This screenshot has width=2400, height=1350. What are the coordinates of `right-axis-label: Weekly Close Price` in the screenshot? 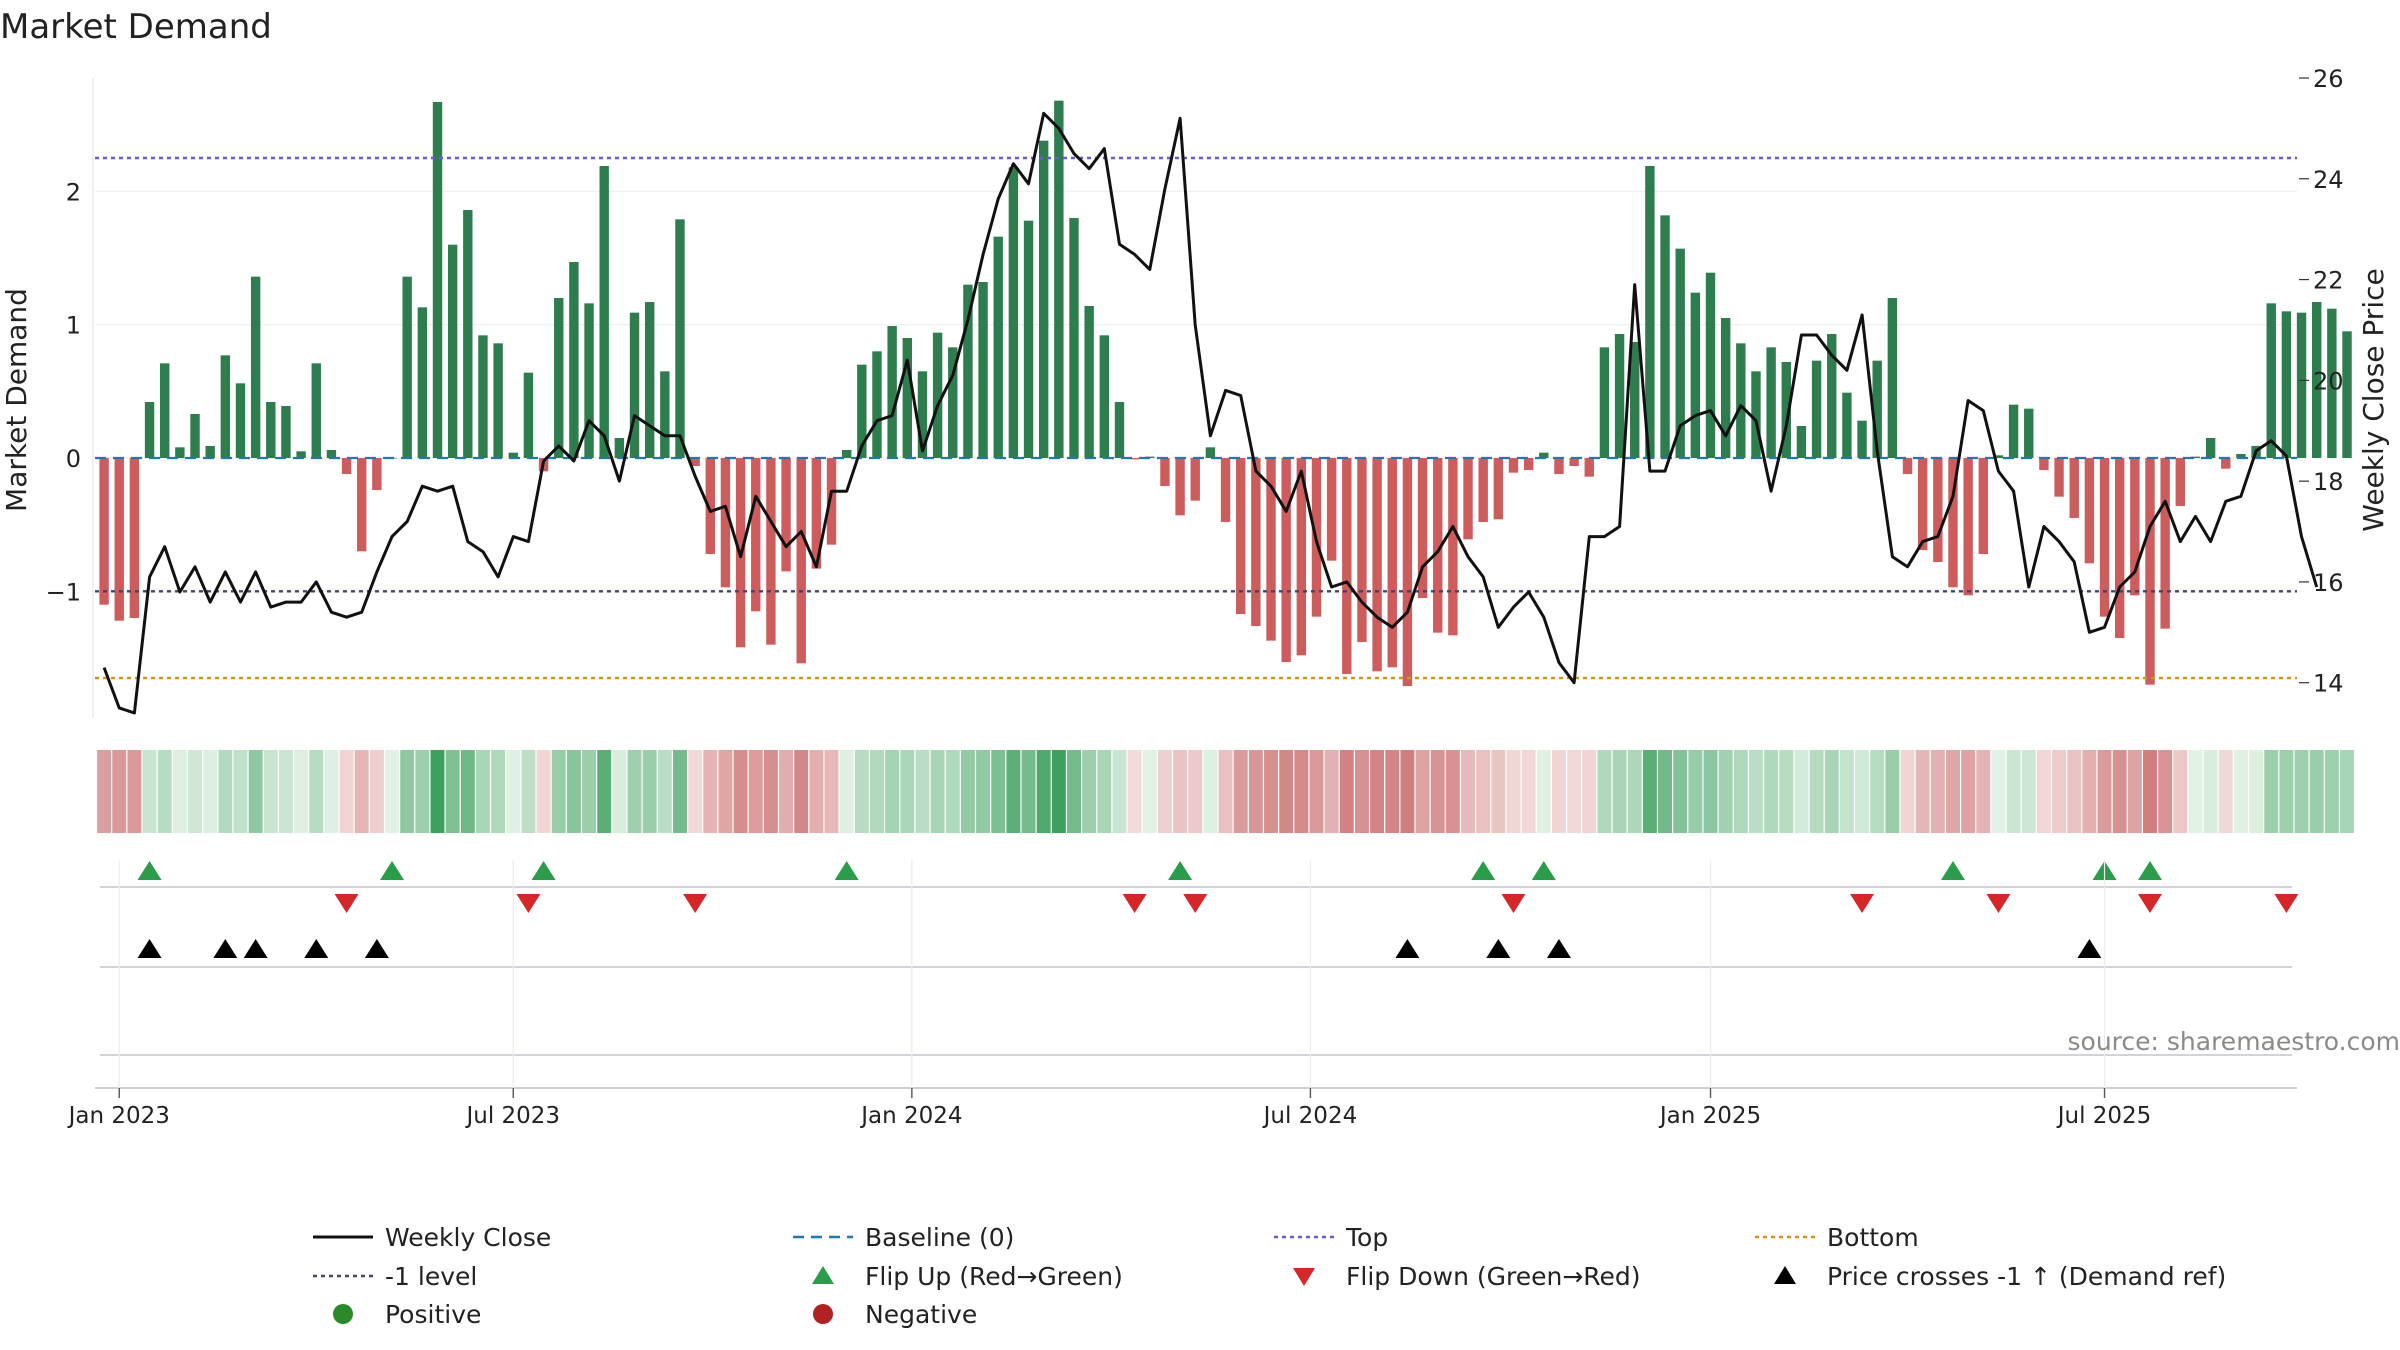 It's located at (2373, 399).